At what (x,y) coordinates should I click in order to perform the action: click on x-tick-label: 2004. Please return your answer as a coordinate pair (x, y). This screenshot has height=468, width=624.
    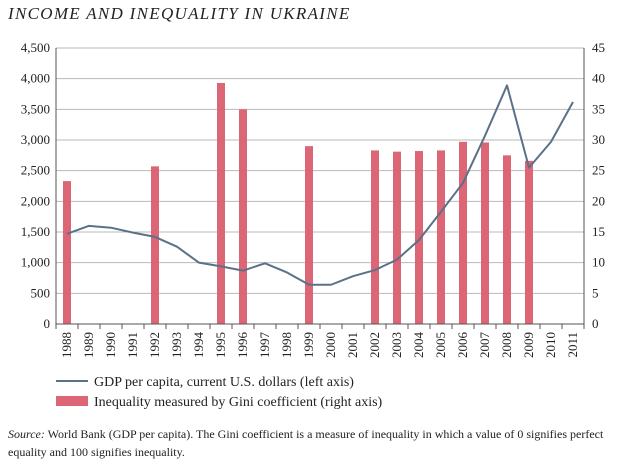
    Looking at the image, I should click on (418, 345).